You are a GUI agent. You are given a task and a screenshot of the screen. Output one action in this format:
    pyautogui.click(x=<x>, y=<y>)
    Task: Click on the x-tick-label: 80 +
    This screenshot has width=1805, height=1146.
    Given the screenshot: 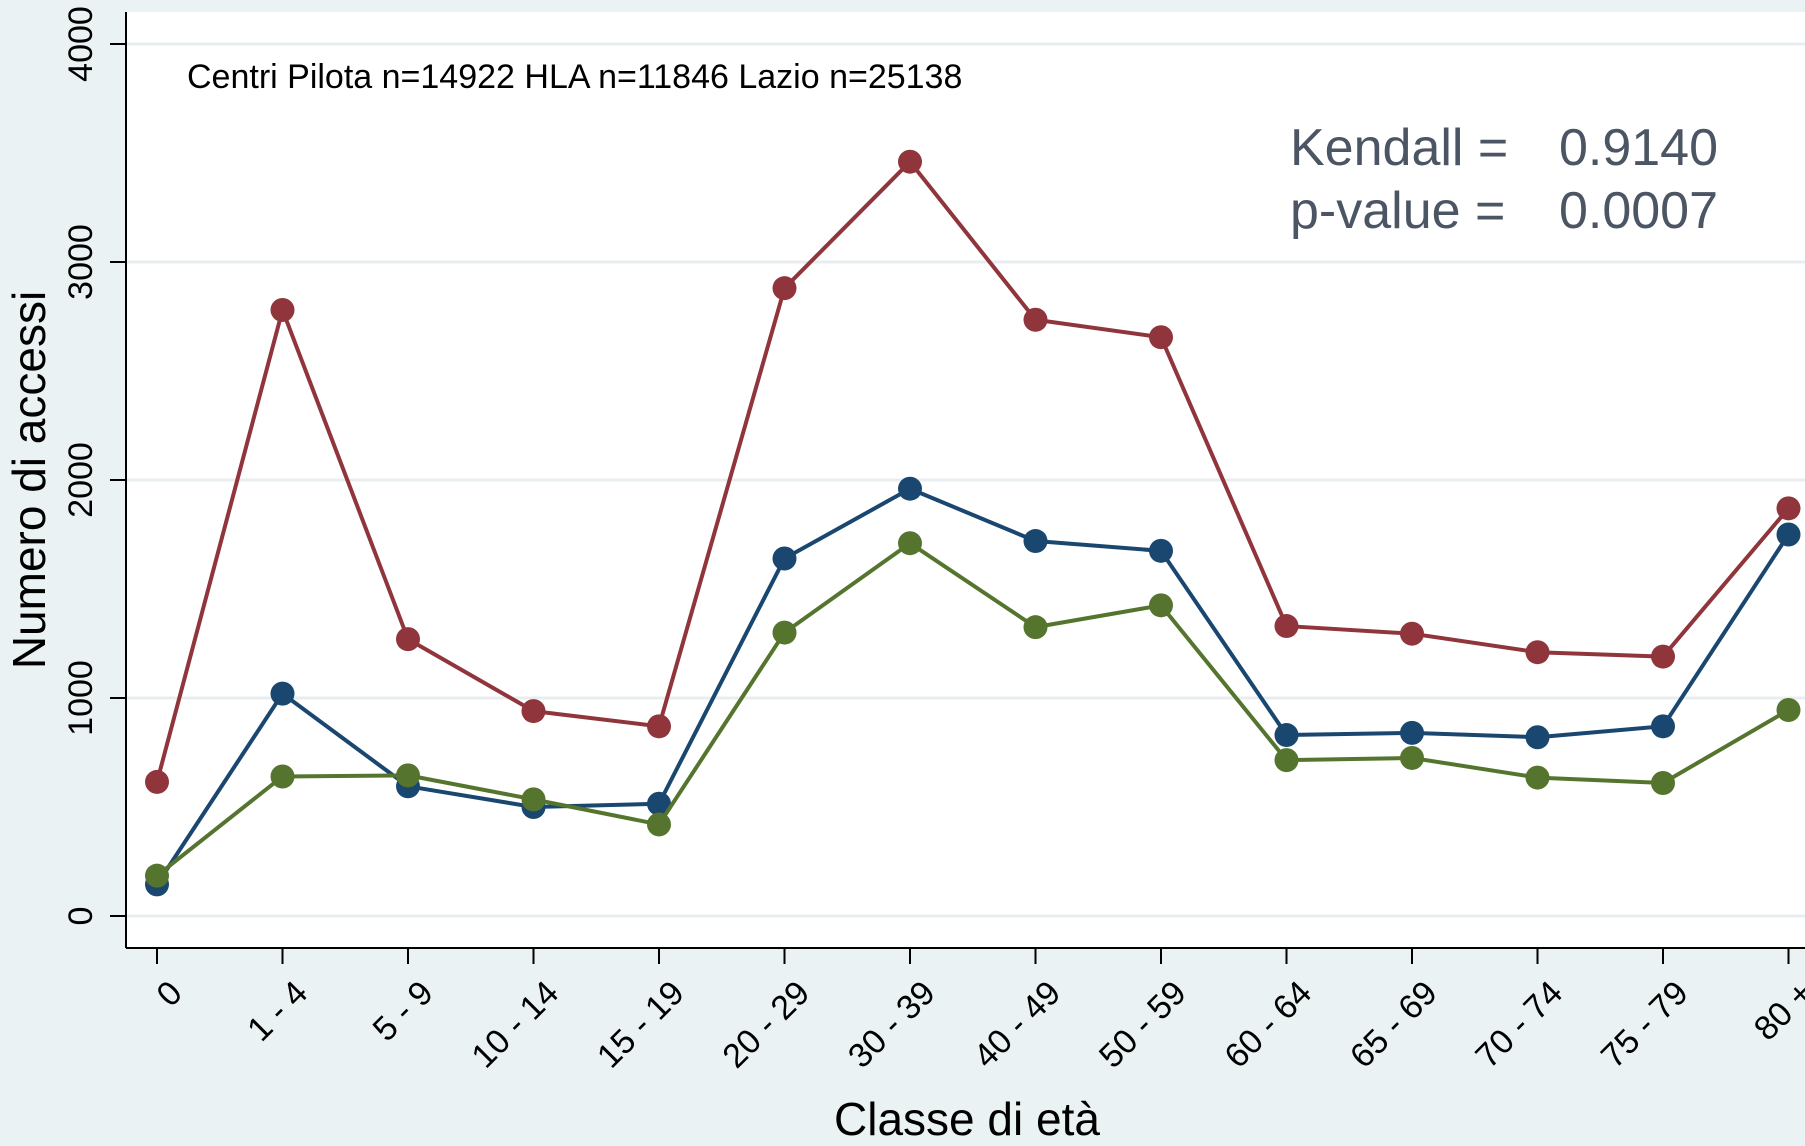 What is the action you would take?
    pyautogui.click(x=1776, y=1011)
    